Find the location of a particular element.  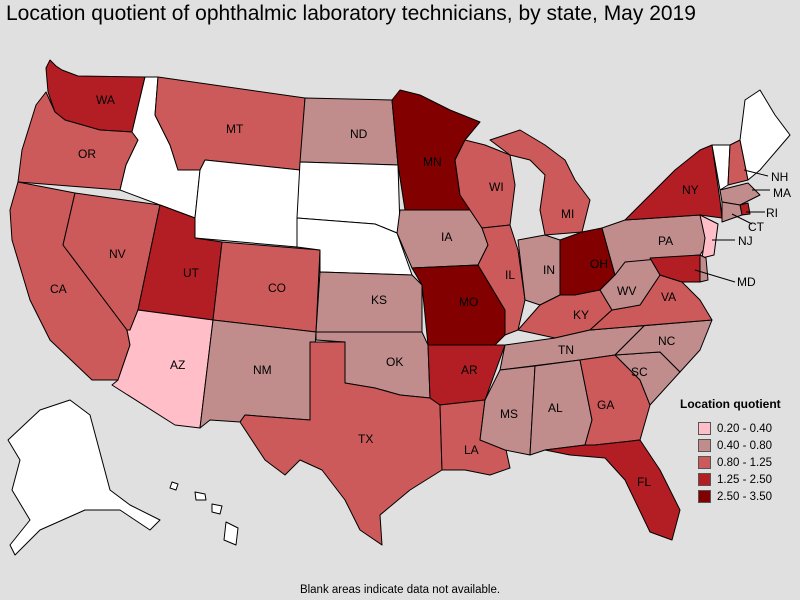

label-NJ: NJ is located at coordinates (745, 241).